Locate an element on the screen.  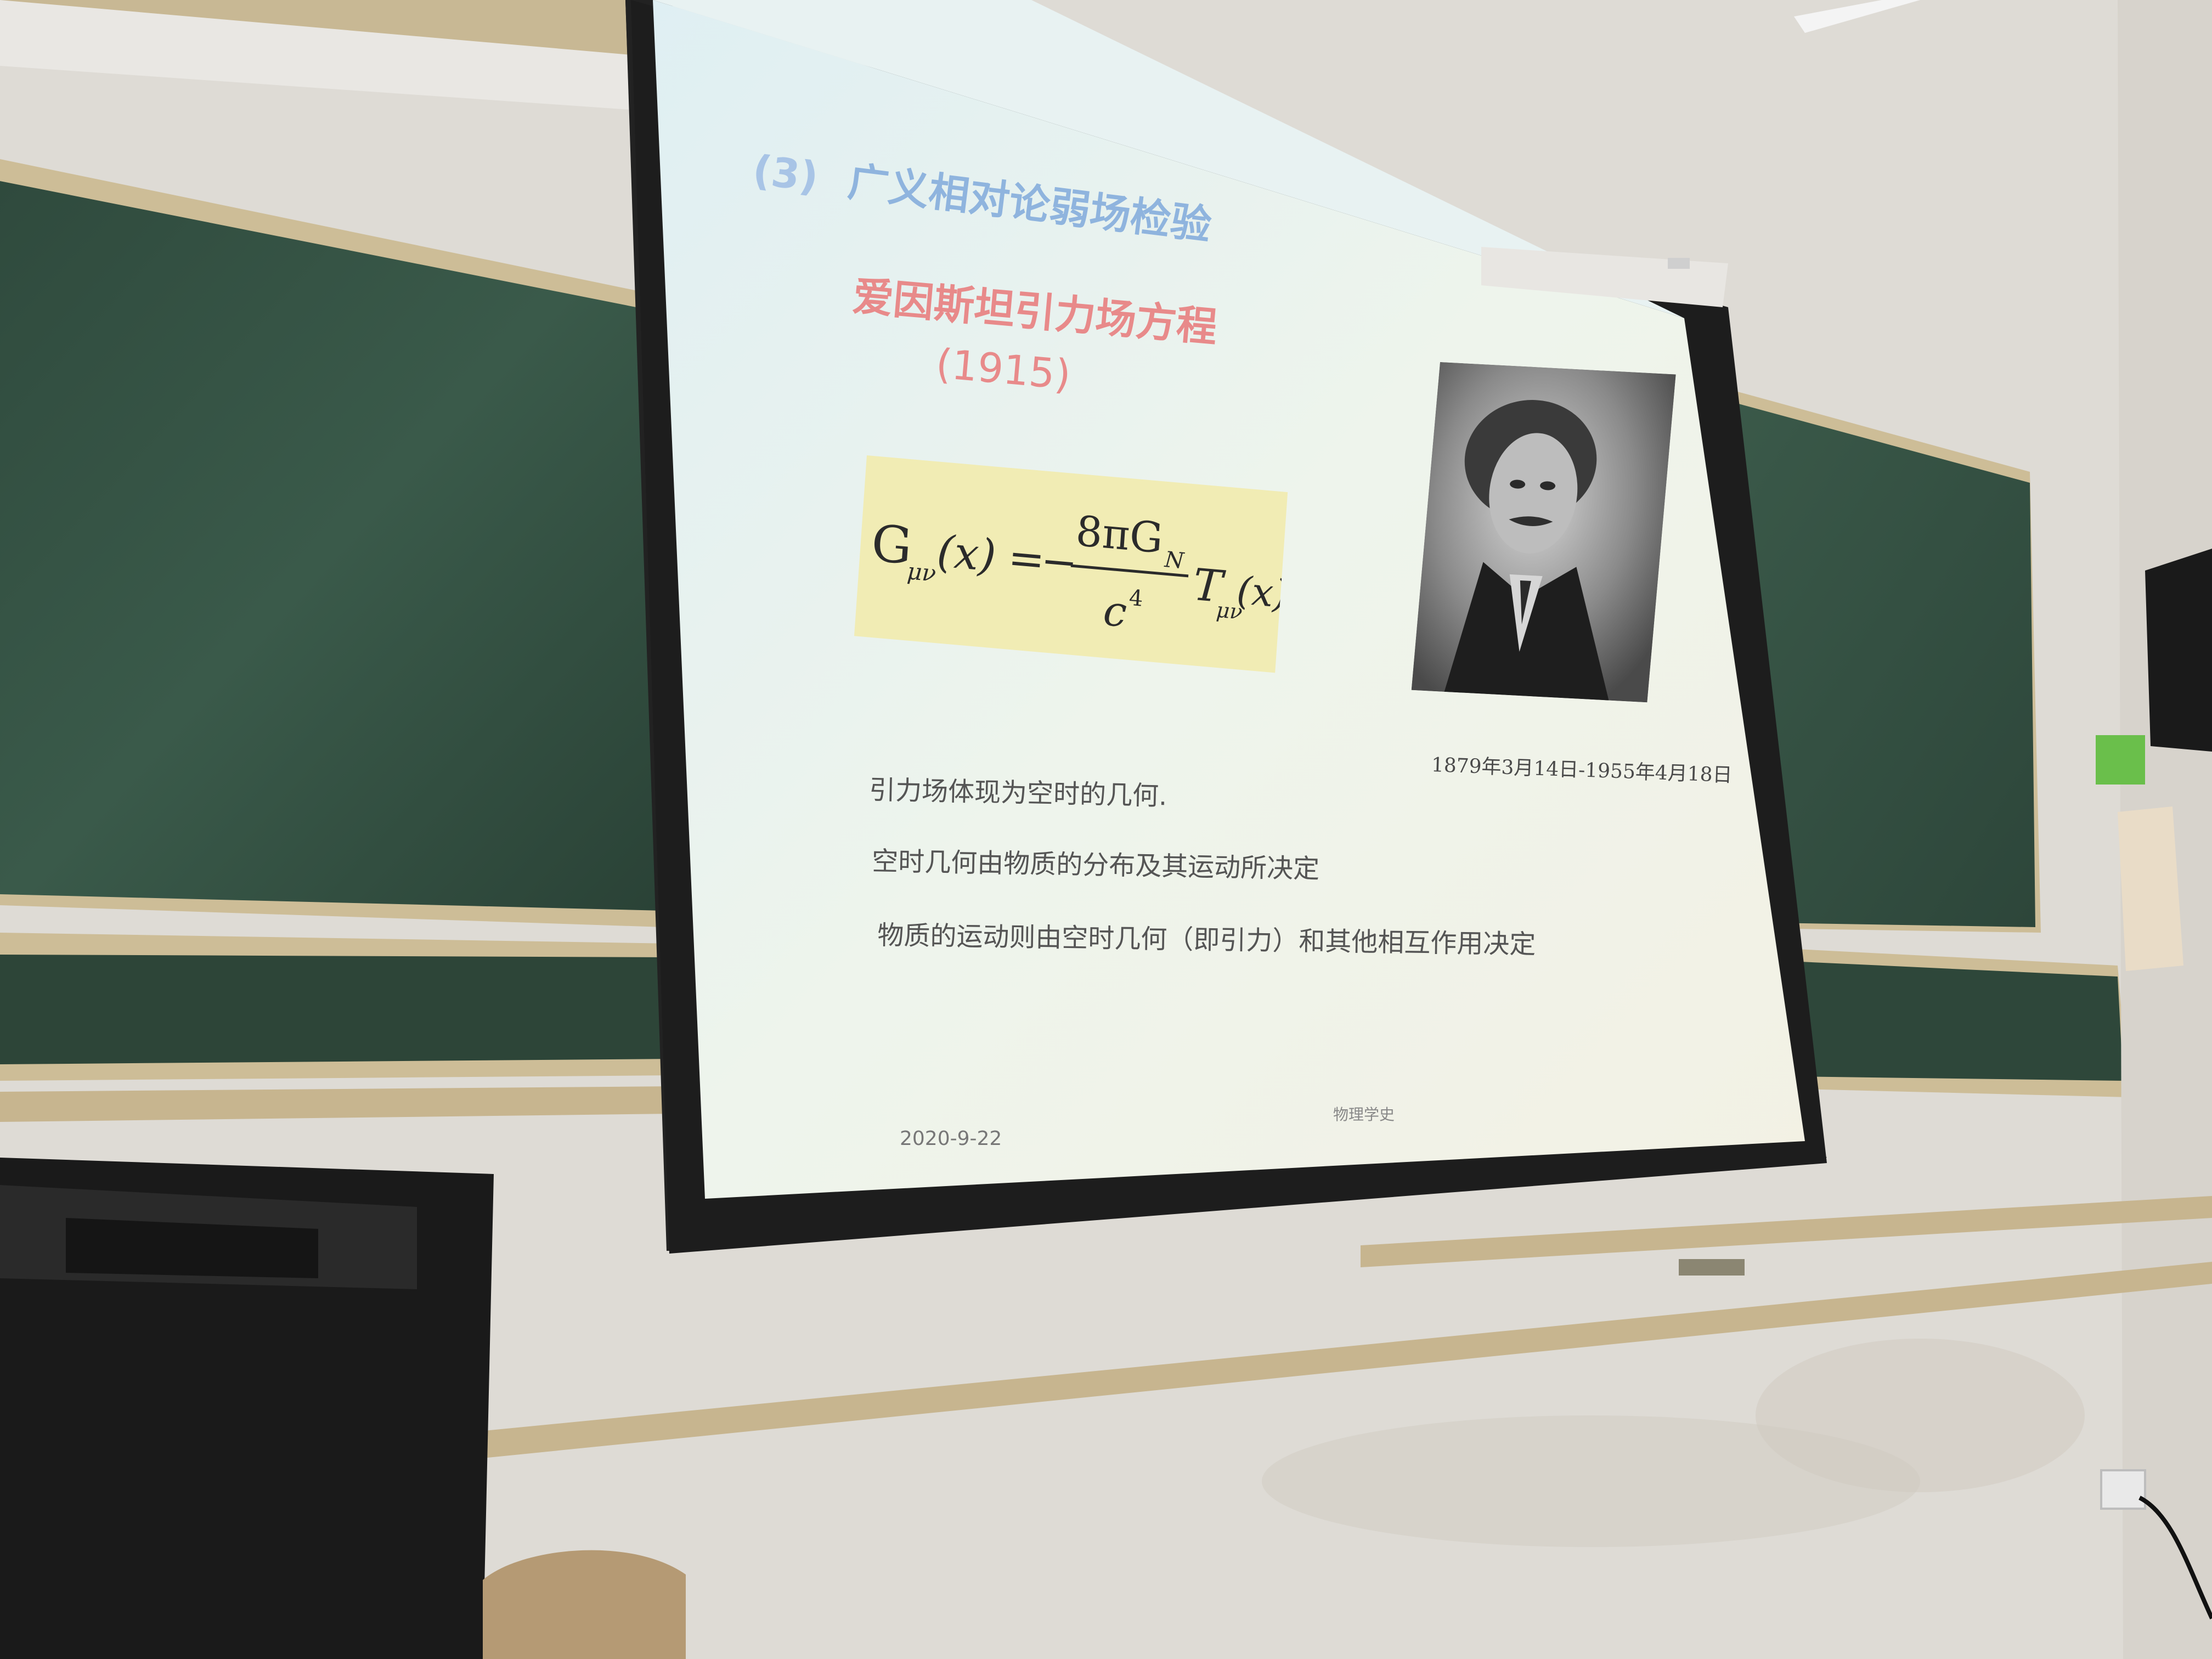
eq-rhs-sub: μν is located at coordinates (1229, 611).